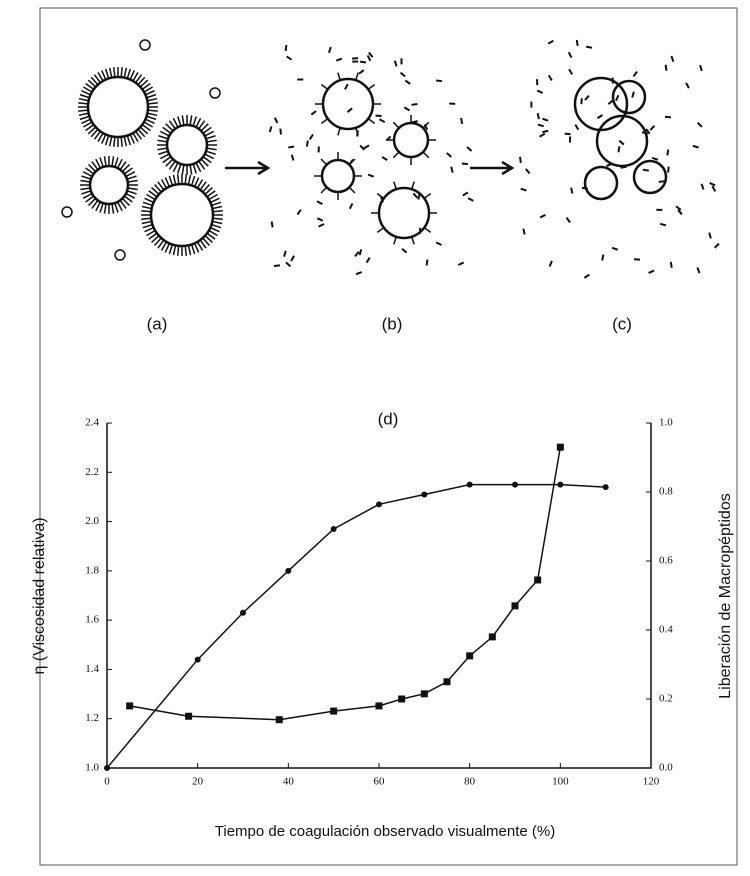 Image resolution: width=750 pixels, height=876 pixels. Describe the element at coordinates (380, 782) in the screenshot. I see `x-tick-label: 60` at that location.